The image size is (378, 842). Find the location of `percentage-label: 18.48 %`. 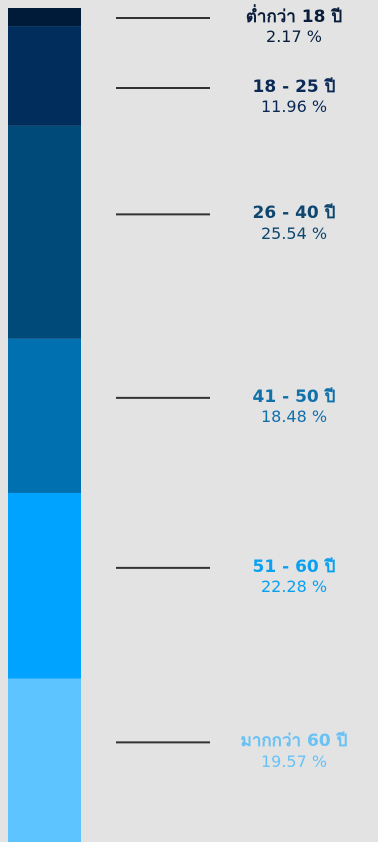

percentage-label: 18.48 % is located at coordinates (294, 417).